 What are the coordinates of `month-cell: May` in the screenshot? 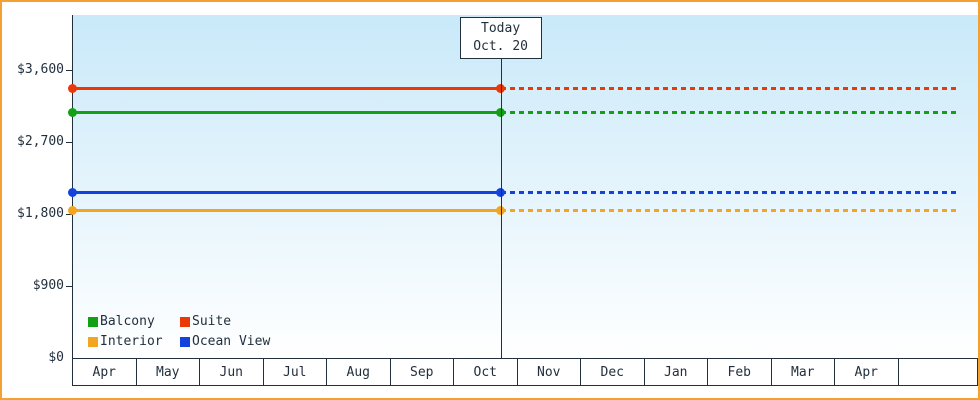 It's located at (167, 372).